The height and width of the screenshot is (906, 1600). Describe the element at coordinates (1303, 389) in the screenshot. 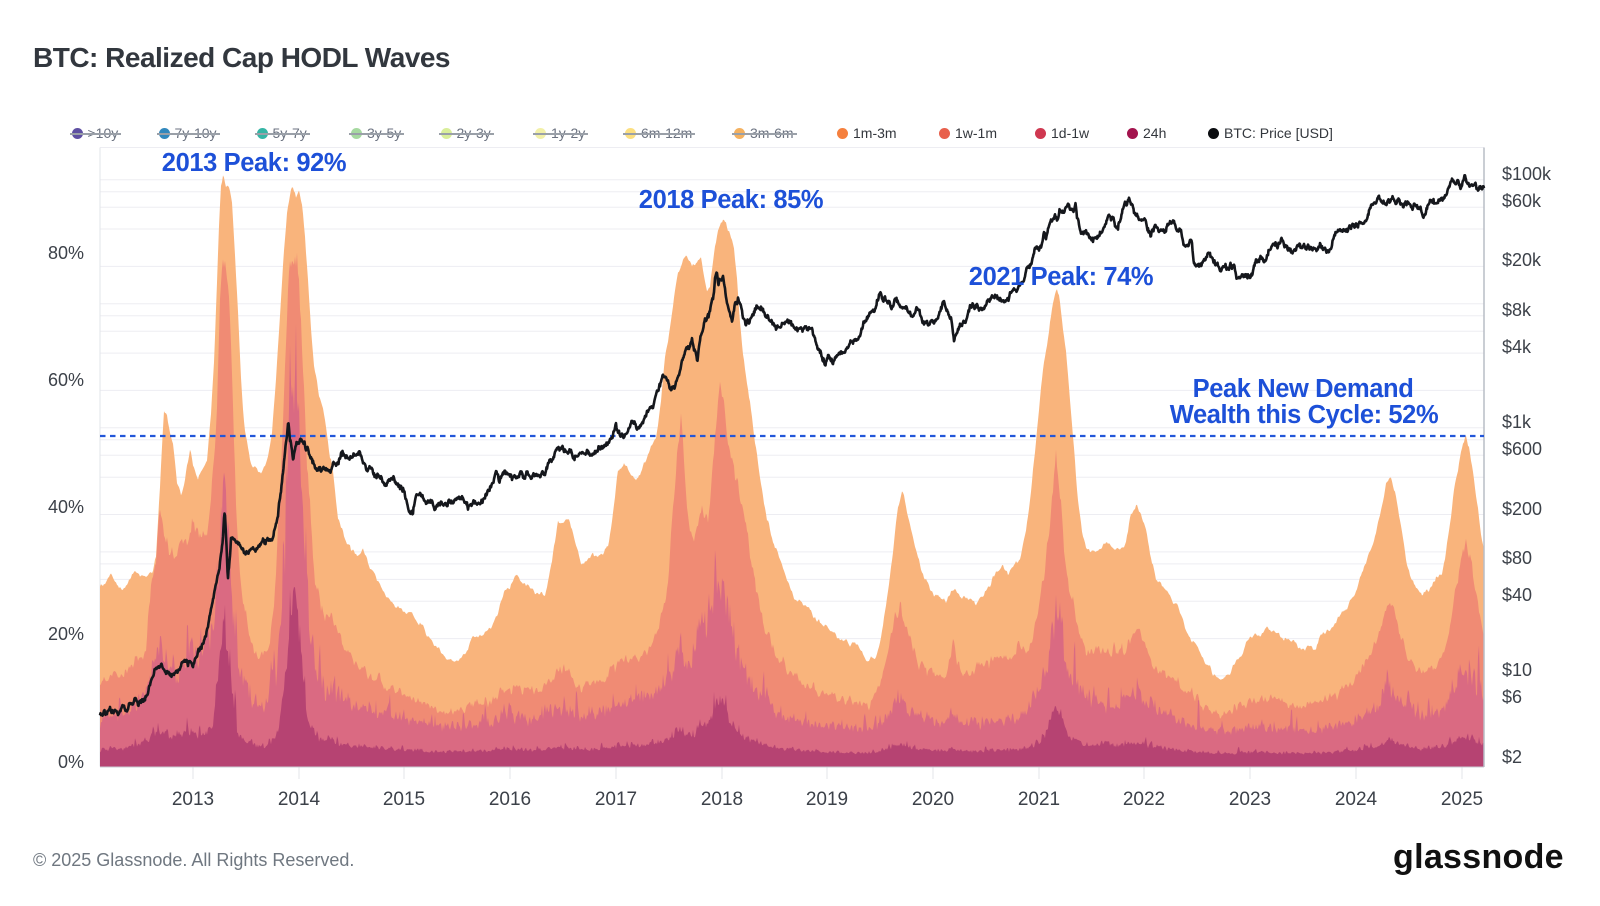

I see `svg-text: Peak New Demand` at that location.